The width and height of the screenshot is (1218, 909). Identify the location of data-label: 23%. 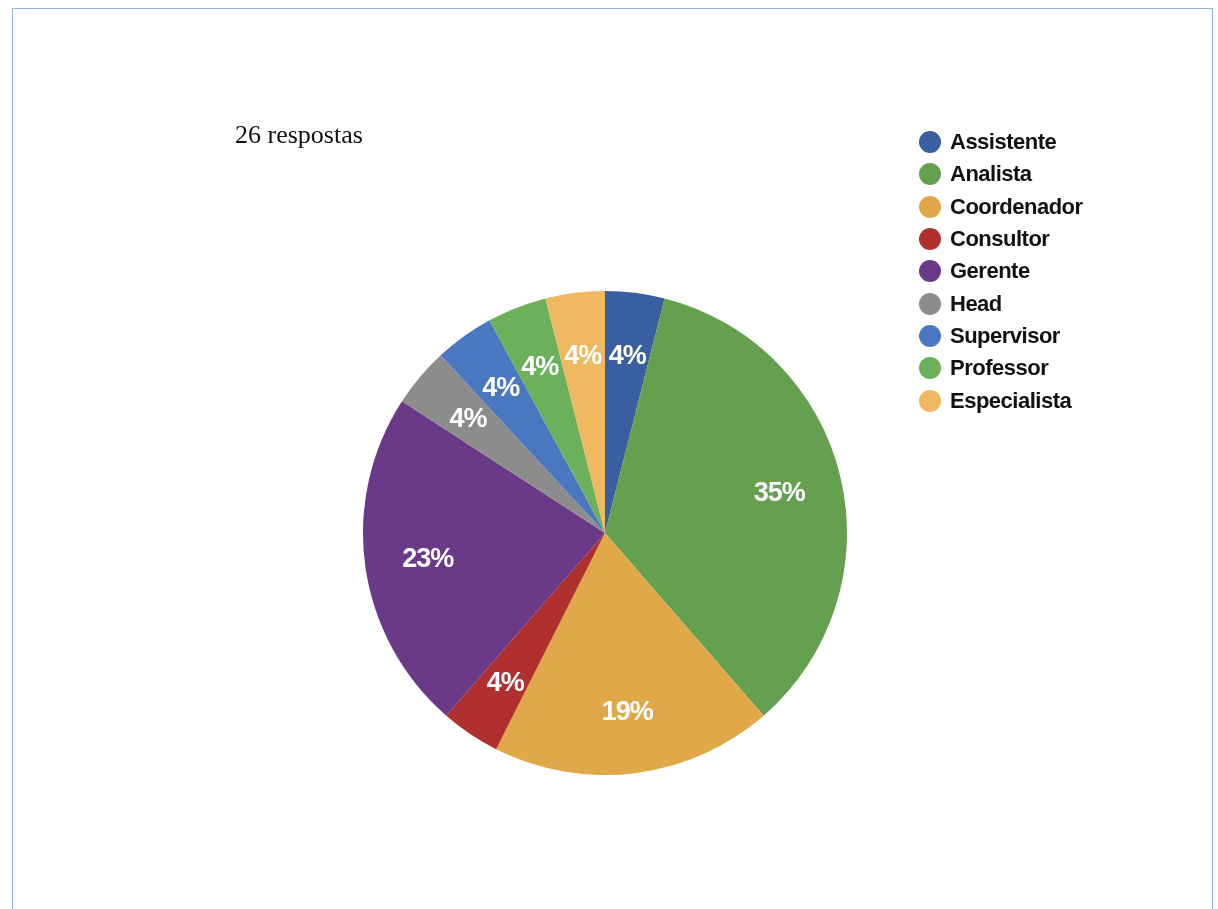
(428, 557).